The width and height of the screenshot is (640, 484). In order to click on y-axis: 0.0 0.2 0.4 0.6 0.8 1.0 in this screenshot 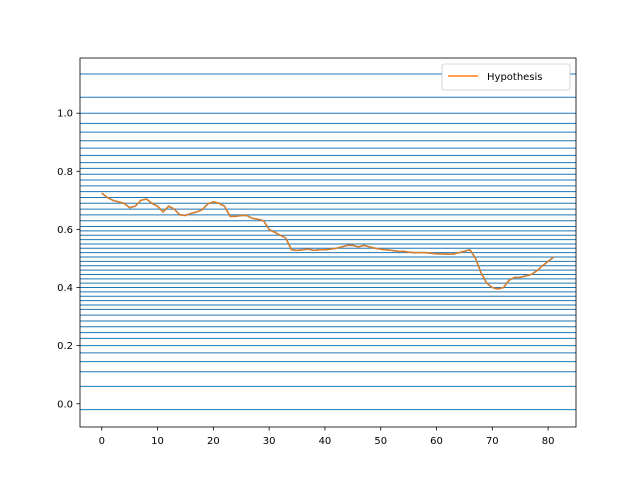, I will do `click(68, 259)`.